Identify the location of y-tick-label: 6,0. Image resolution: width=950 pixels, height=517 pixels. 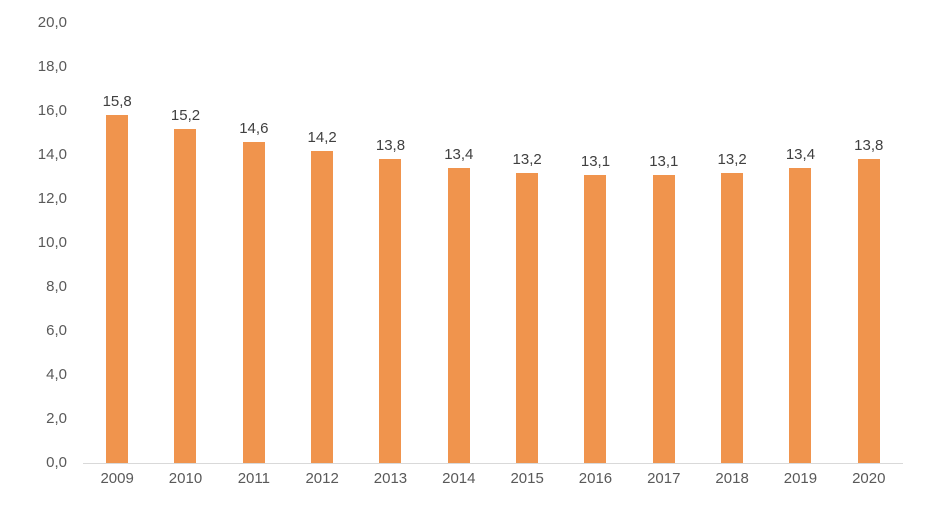
(56, 330).